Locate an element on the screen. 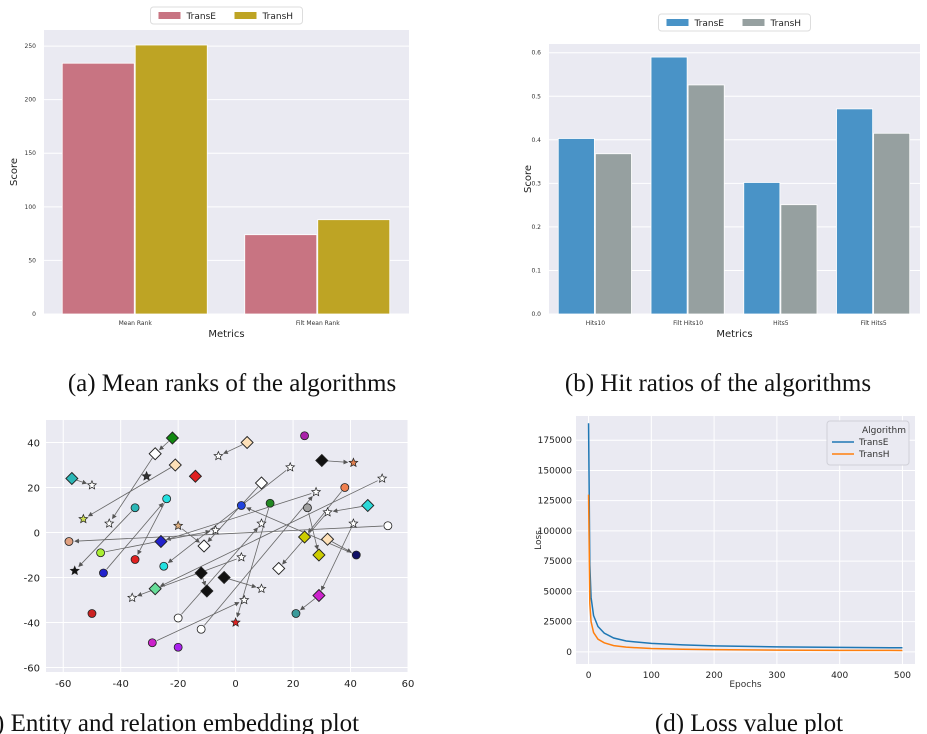 This screenshot has width=927, height=734. chart-d-legend-label: TransE is located at coordinates (873, 443).